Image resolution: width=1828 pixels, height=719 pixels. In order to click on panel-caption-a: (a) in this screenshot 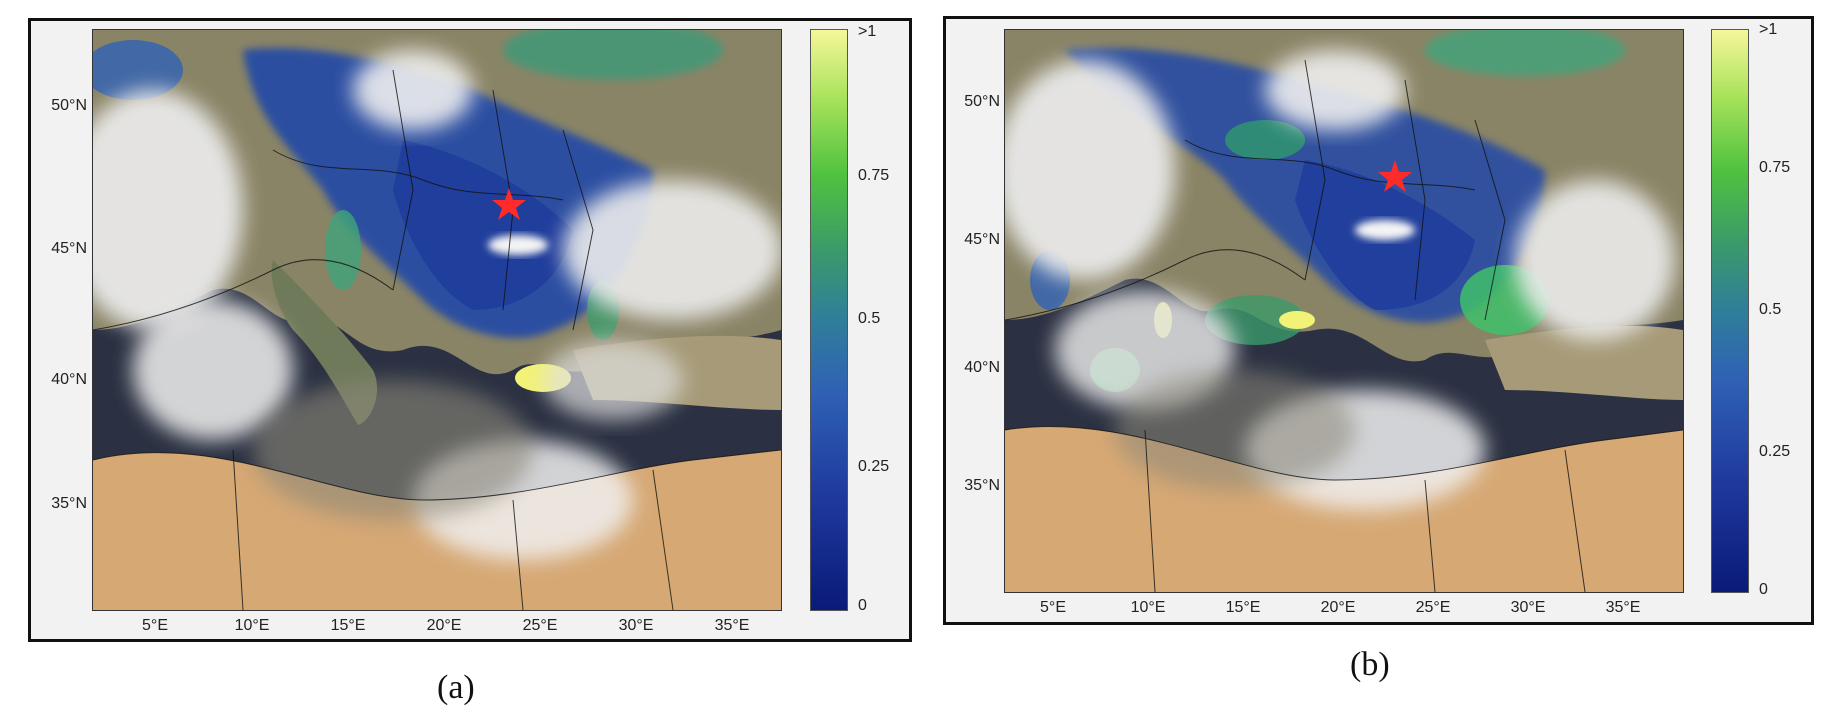, I will do `click(456, 687)`.